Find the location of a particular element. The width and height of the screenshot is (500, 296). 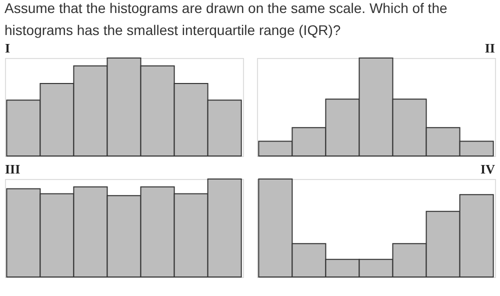

chart-title: III is located at coordinates (12, 169).